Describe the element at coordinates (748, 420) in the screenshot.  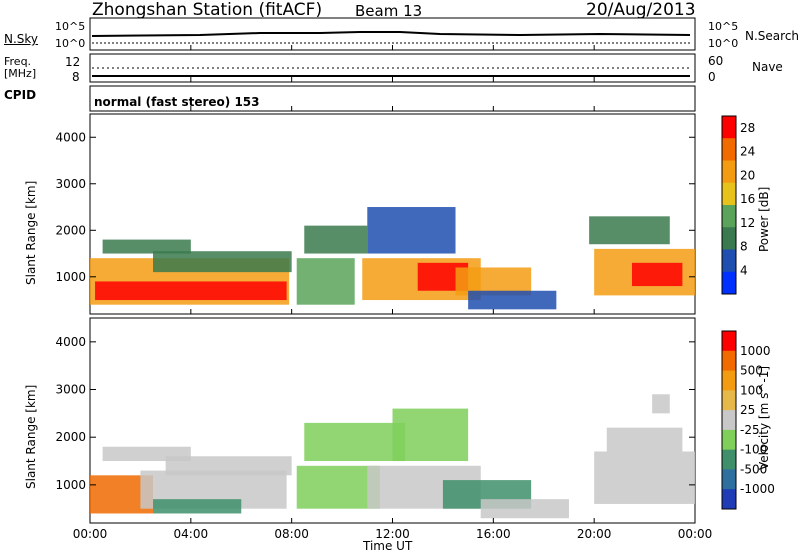
I see `velocity-colorbar: 1000 500 100 25 -25 -100 -500 -1000` at that location.